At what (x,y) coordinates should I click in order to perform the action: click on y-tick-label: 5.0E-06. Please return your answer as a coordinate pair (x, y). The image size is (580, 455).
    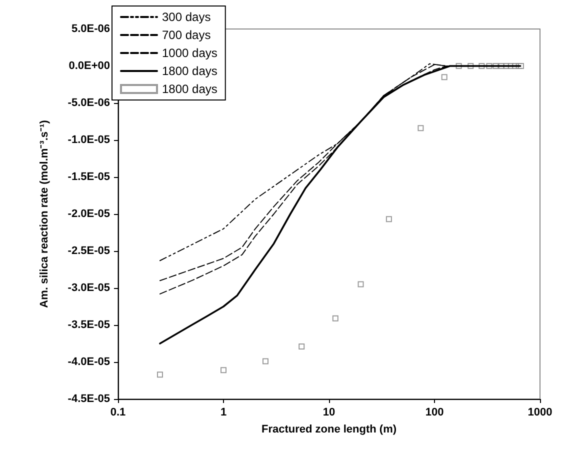
    Looking at the image, I should click on (90, 29).